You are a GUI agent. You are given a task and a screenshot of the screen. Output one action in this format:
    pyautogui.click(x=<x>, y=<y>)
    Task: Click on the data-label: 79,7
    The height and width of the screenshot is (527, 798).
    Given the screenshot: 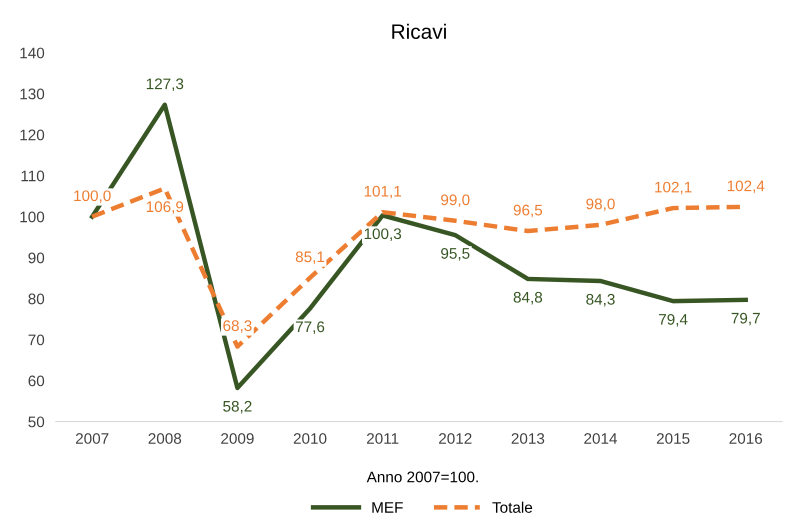 What is the action you would take?
    pyautogui.click(x=746, y=319)
    